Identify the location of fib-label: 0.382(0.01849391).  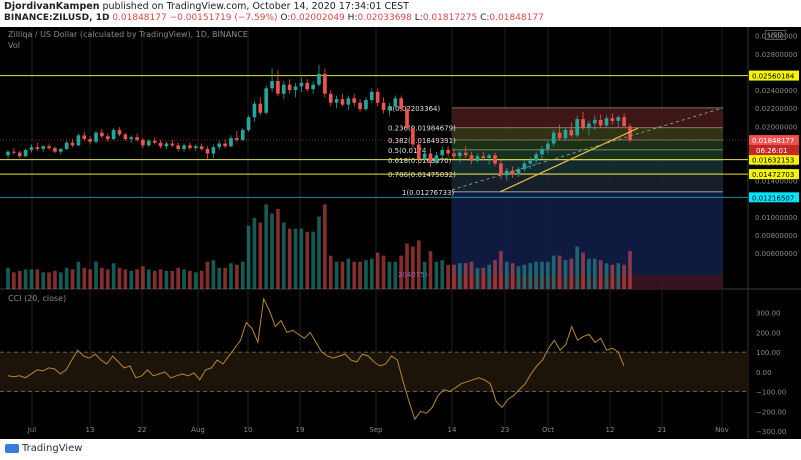
(422, 141).